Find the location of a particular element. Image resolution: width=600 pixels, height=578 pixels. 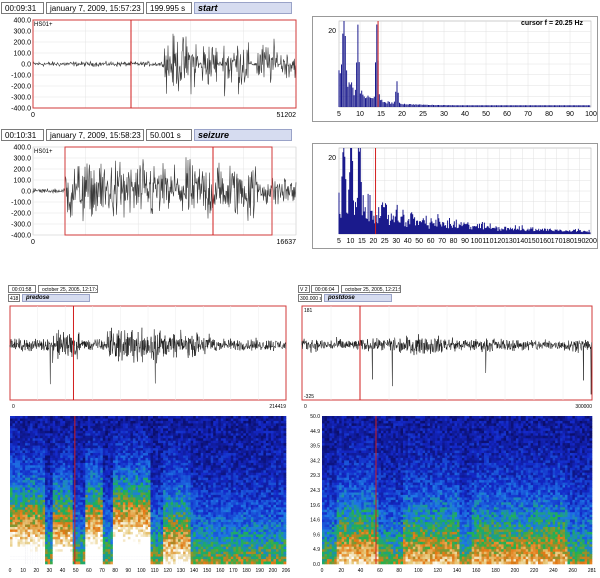

duration-field: 418 s is located at coordinates (14, 298).